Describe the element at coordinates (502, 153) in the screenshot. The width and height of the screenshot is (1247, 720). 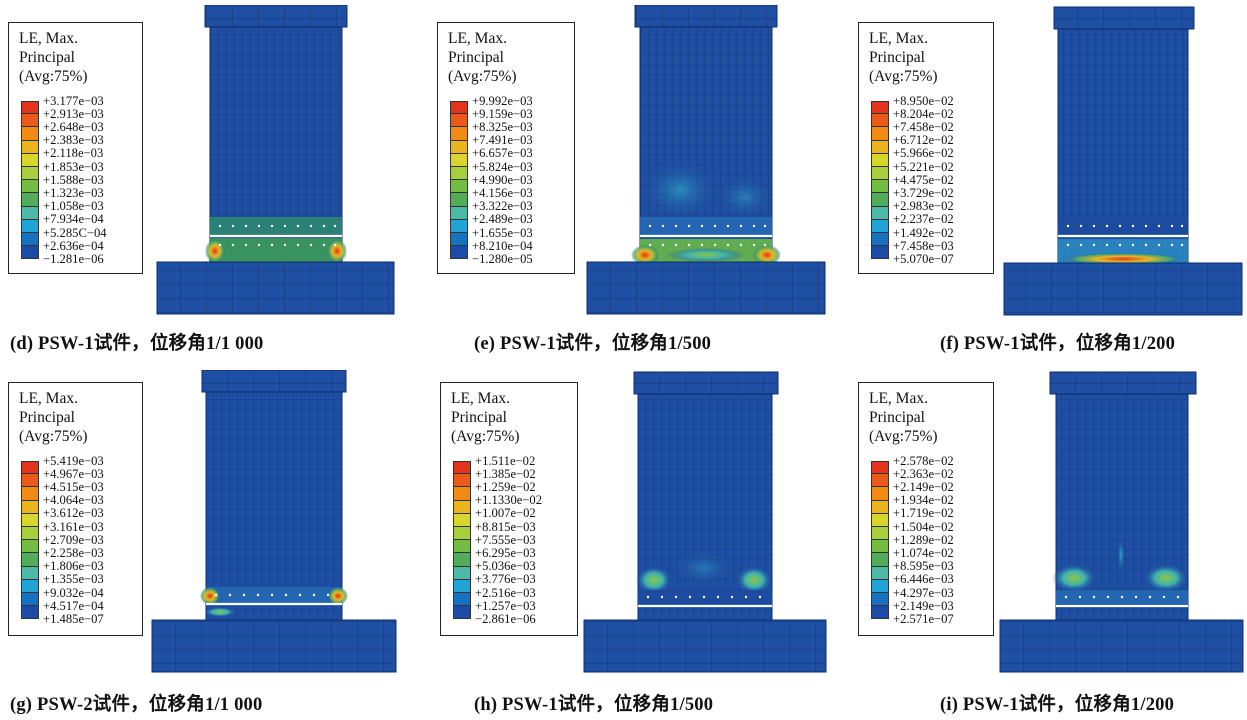
I see `legend-value: +6.657e−03` at that location.